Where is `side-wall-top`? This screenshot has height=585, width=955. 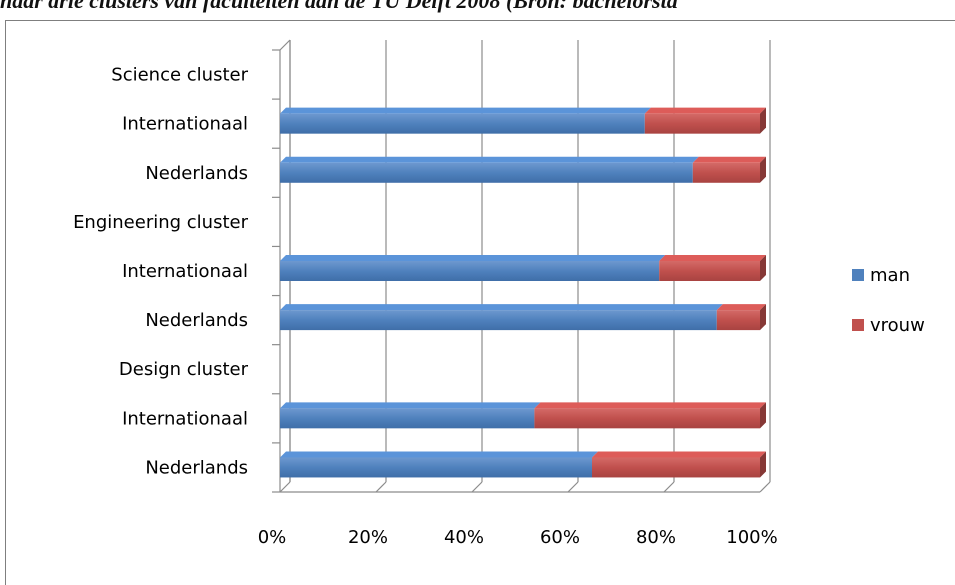 side-wall-top is located at coordinates (285, 45).